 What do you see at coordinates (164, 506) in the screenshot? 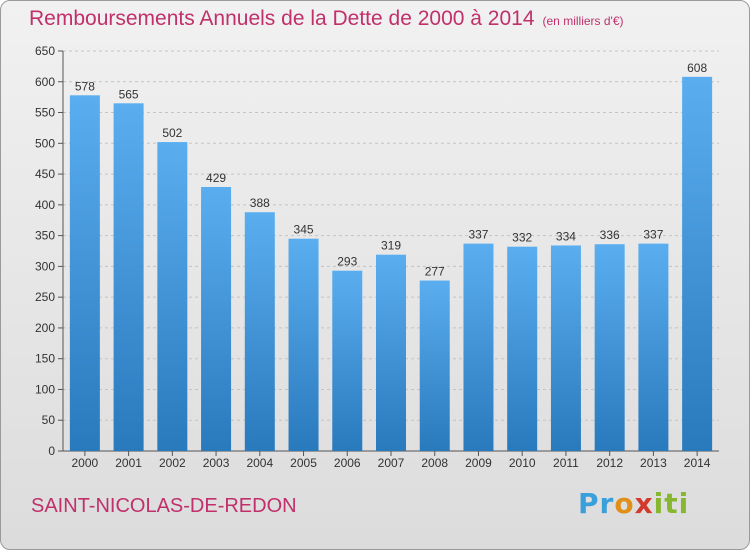
I see `commune-name: SAINT-NICOLAS-DE-REDON` at bounding box center [164, 506].